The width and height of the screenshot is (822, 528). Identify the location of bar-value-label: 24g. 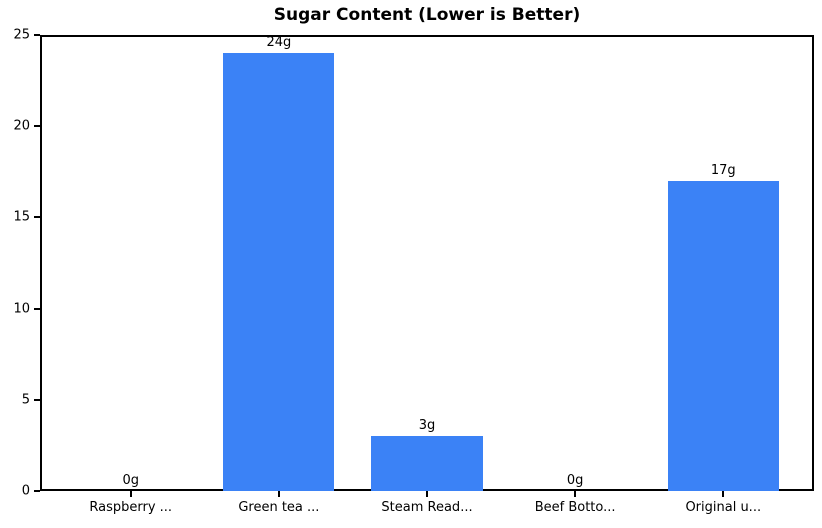
(279, 43).